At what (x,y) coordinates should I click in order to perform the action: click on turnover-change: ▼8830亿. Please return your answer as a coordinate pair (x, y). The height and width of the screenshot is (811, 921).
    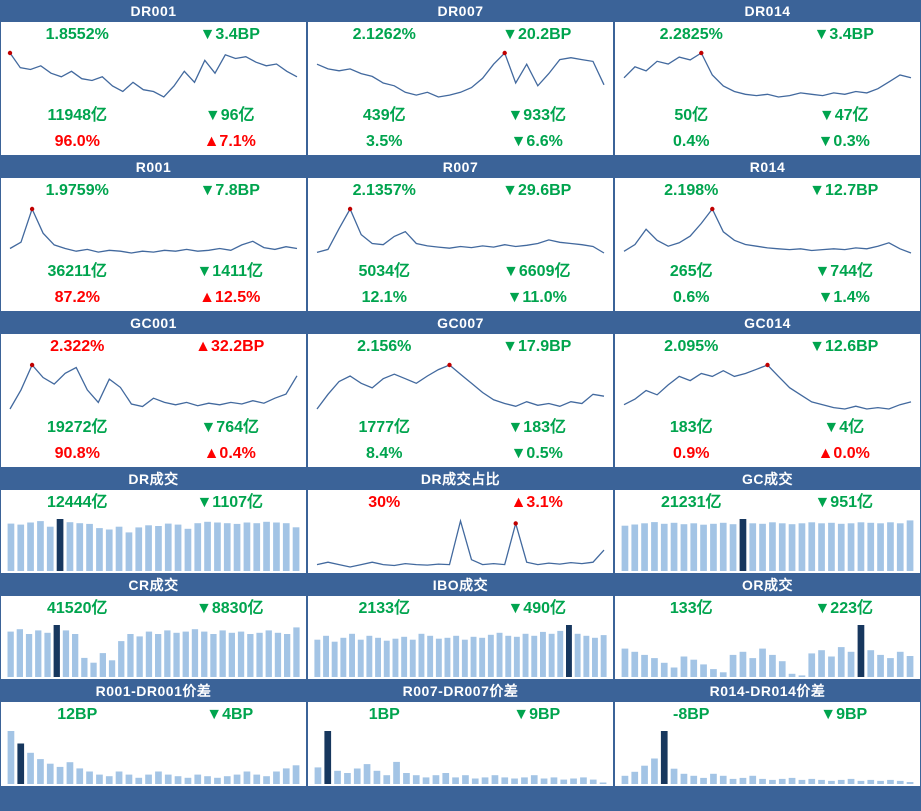
    Looking at the image, I should click on (230, 608).